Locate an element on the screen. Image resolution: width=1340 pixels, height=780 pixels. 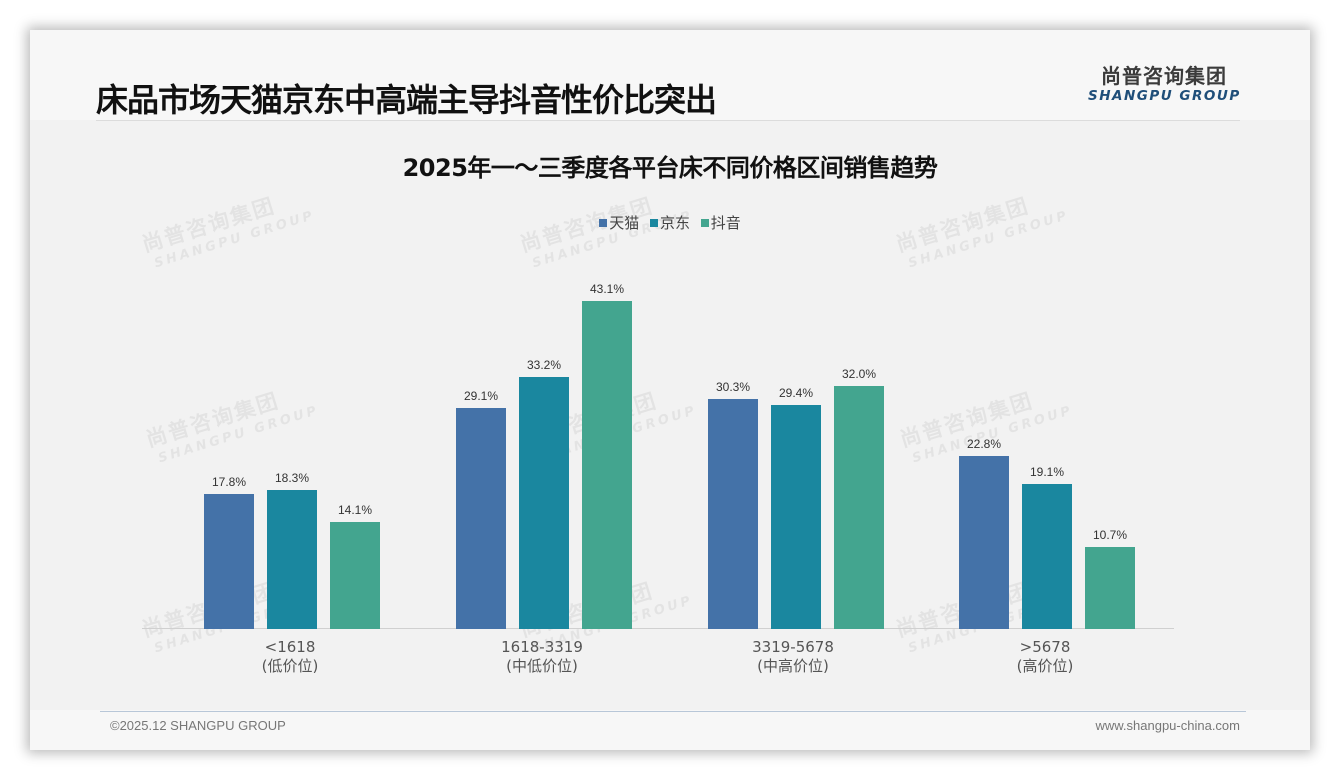
footer-website: www.shangpu-china.com is located at coordinates (1167, 725).